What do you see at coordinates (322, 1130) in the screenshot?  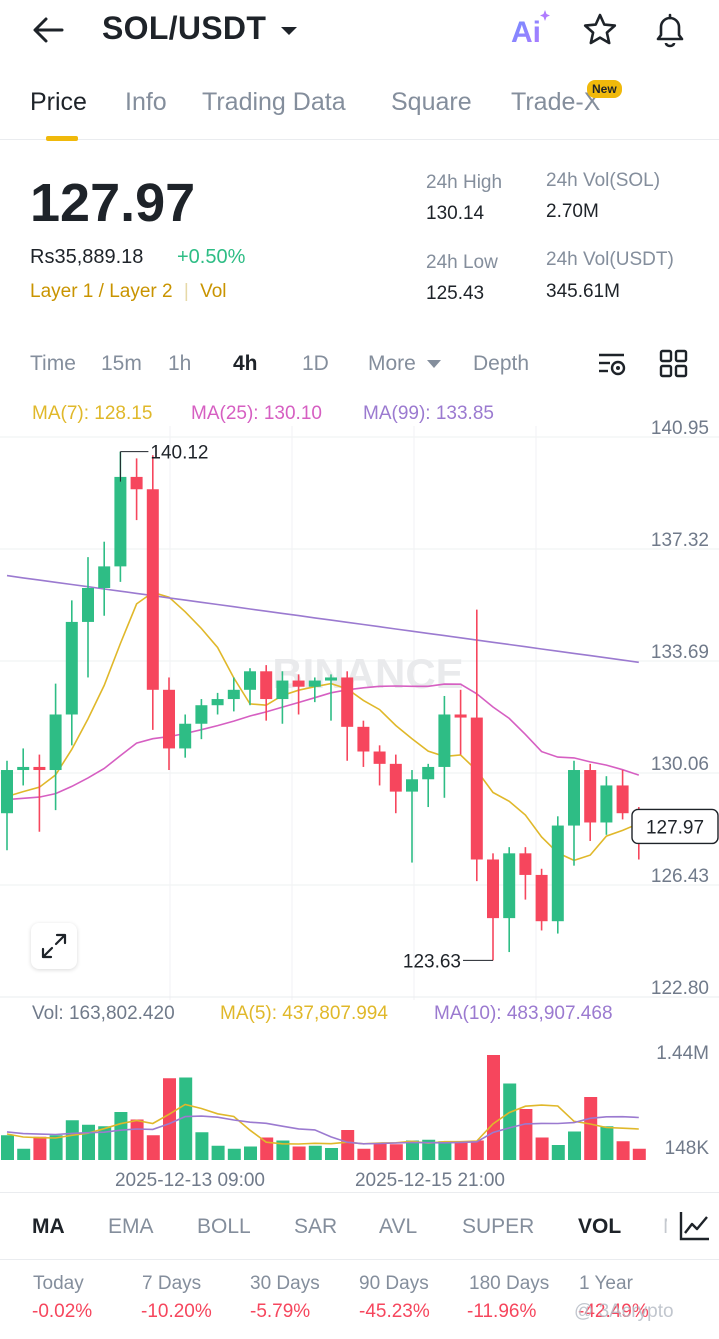 I see `vol-ma10-line` at bounding box center [322, 1130].